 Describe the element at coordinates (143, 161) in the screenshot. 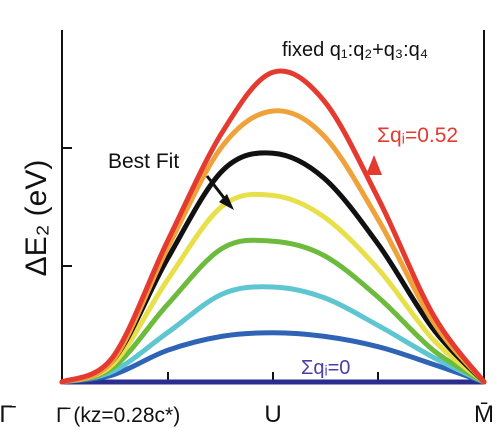

I see `annotation-best-fit: Best Fit` at that location.